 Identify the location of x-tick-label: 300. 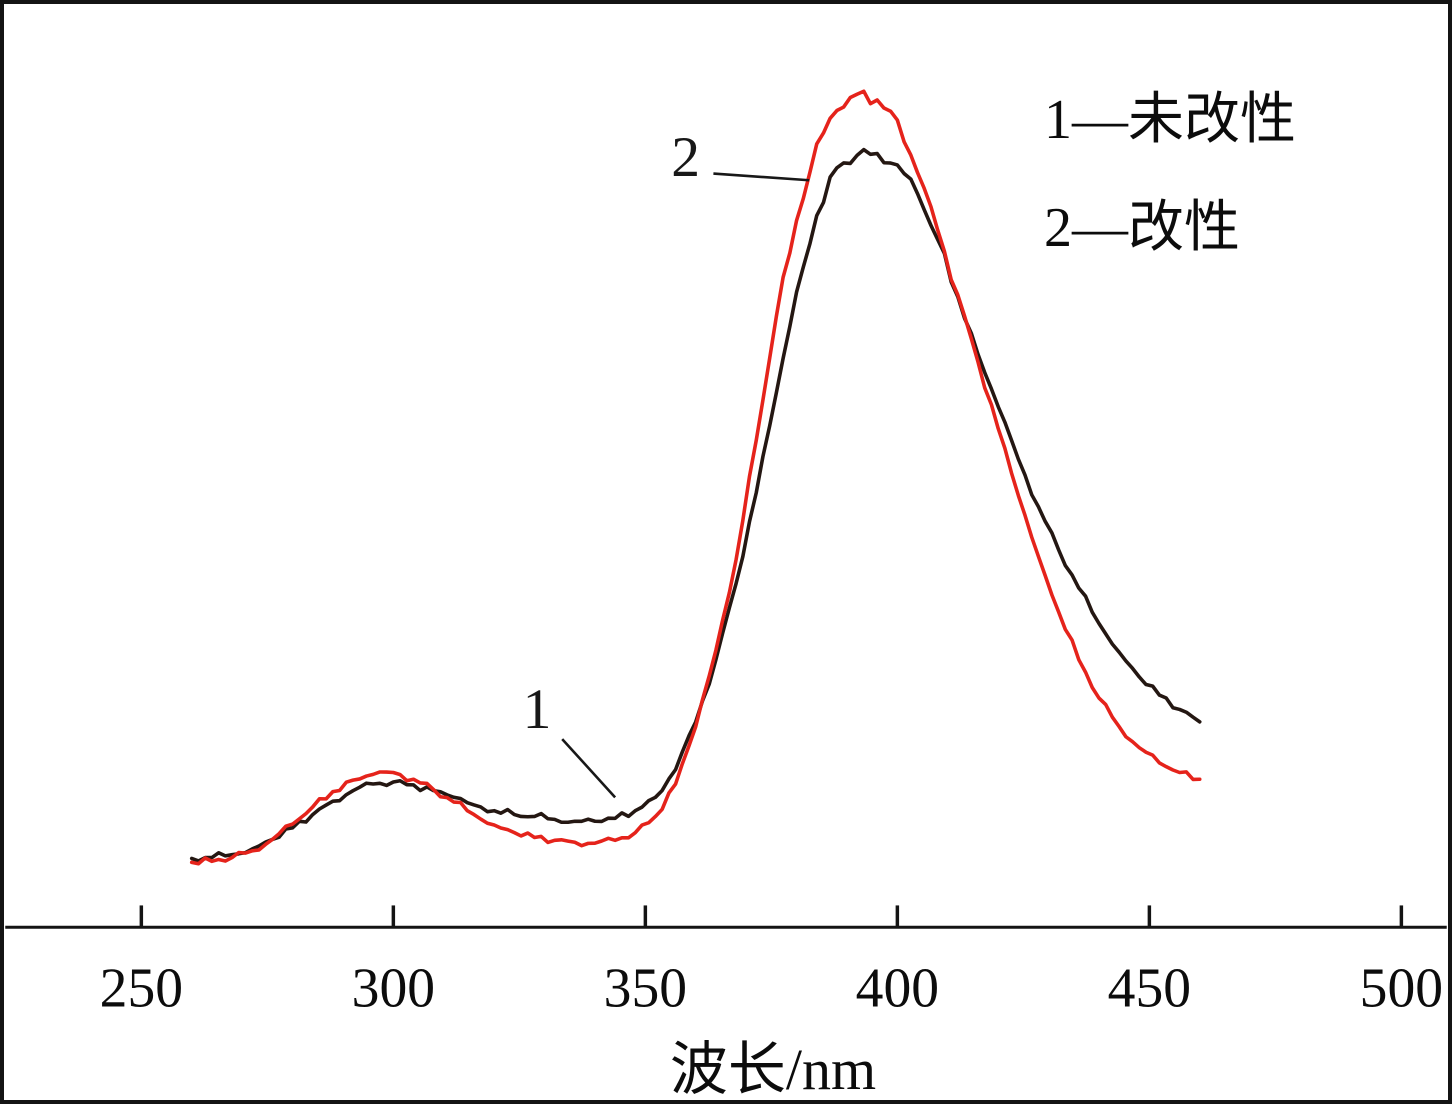
(393, 989).